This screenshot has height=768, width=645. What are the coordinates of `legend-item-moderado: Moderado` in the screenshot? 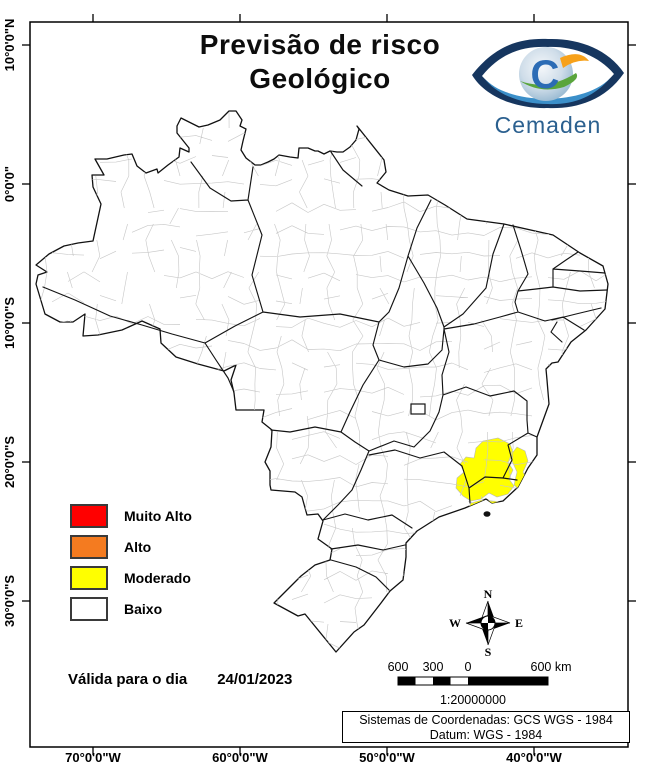 It's located at (131, 577).